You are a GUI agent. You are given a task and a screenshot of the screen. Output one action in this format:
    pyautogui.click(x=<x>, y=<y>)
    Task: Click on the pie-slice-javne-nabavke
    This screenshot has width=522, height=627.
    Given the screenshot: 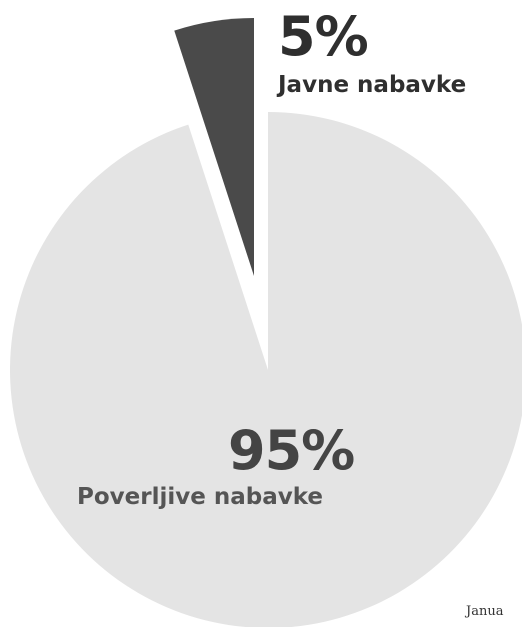 What is the action you would take?
    pyautogui.click(x=214, y=147)
    